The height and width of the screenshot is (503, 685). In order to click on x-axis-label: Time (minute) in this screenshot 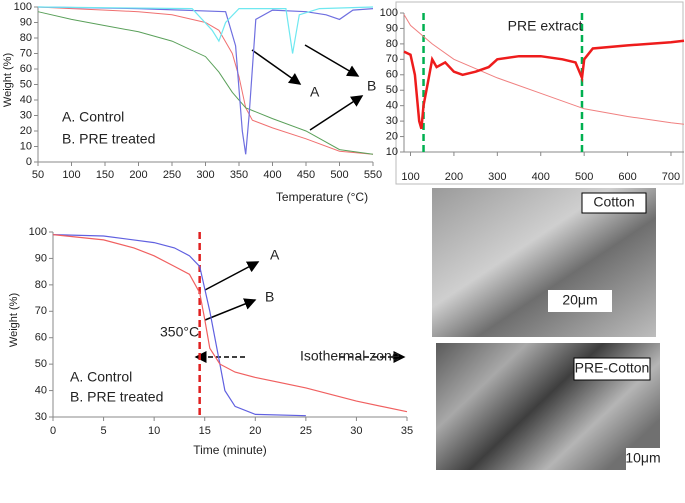, I will do `click(230, 450)`.